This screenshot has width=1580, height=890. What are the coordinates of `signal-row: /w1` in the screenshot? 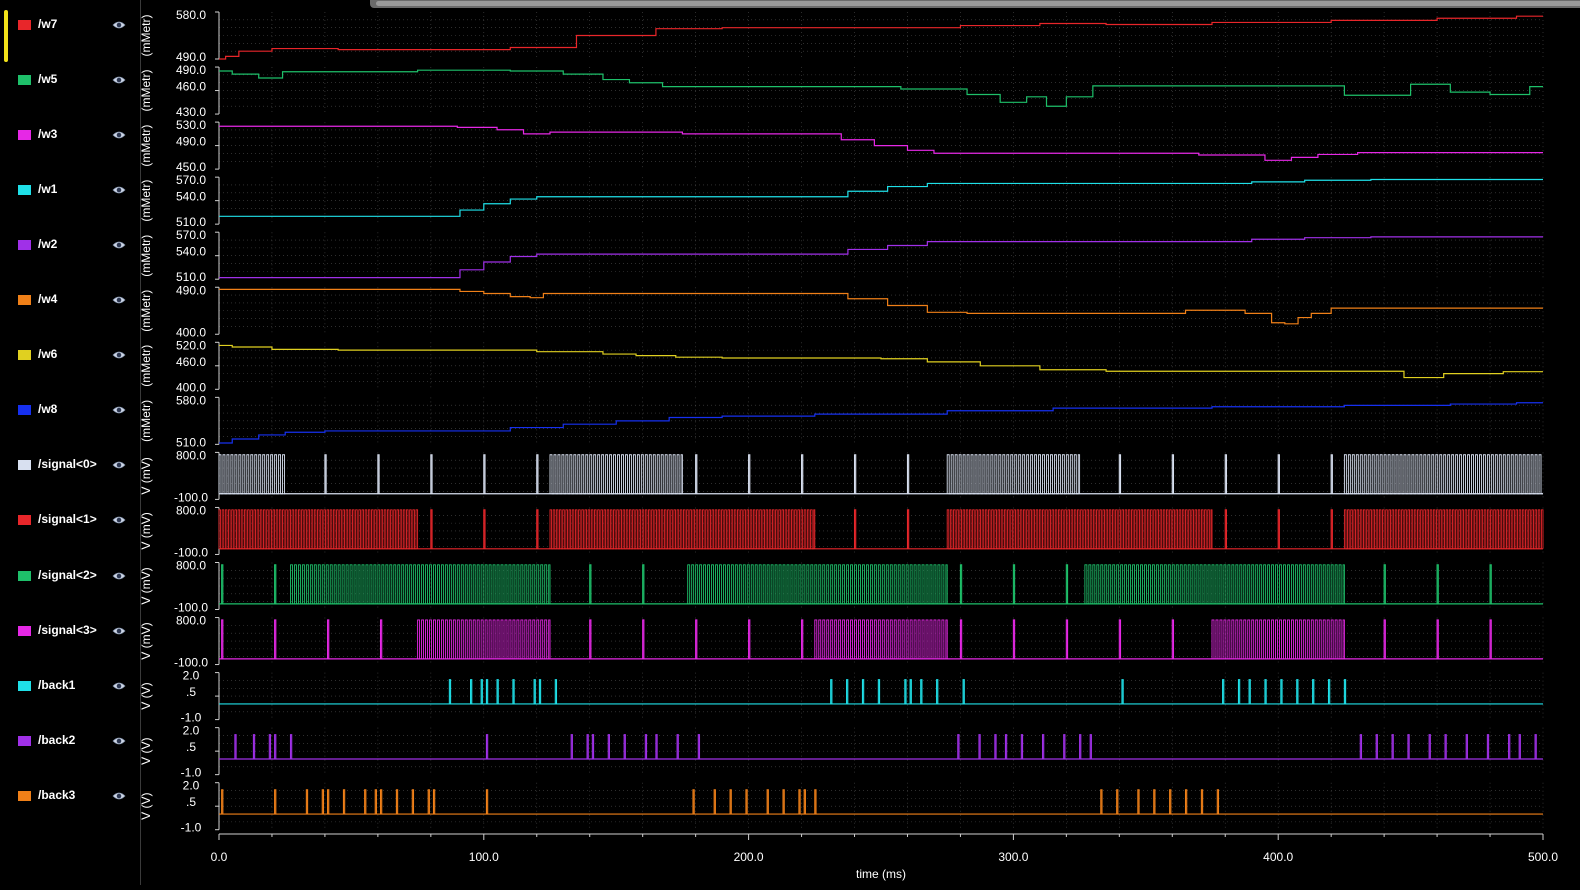 It's located at (72, 190).